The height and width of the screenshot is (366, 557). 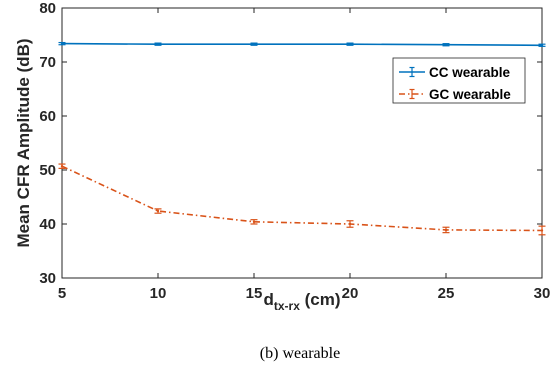 I want to click on x-axis-title: dtx-rx (cm), so click(x=301, y=301).